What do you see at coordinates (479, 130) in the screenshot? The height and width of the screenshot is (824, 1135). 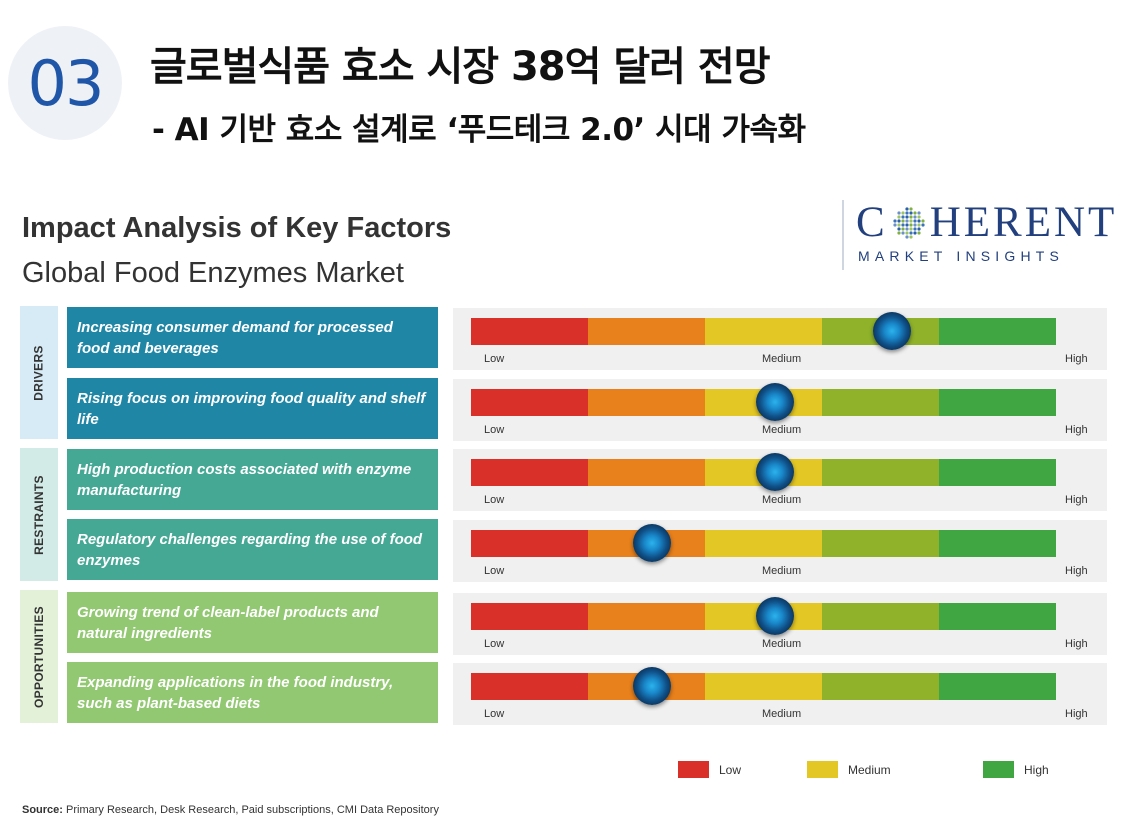 I see `subheadline: - AI 기반 효소 설계로 ‘푸드테크 2.0’ 시대 가속화` at bounding box center [479, 130].